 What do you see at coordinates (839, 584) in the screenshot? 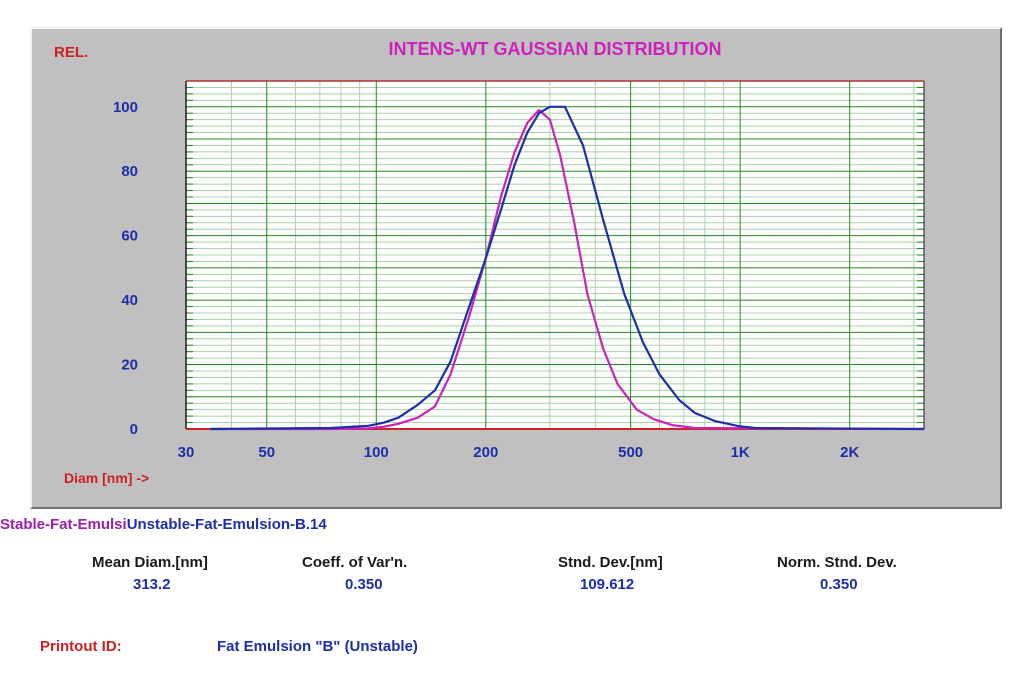
I see `stat-value-norm-stnd-dev: 0.350` at bounding box center [839, 584].